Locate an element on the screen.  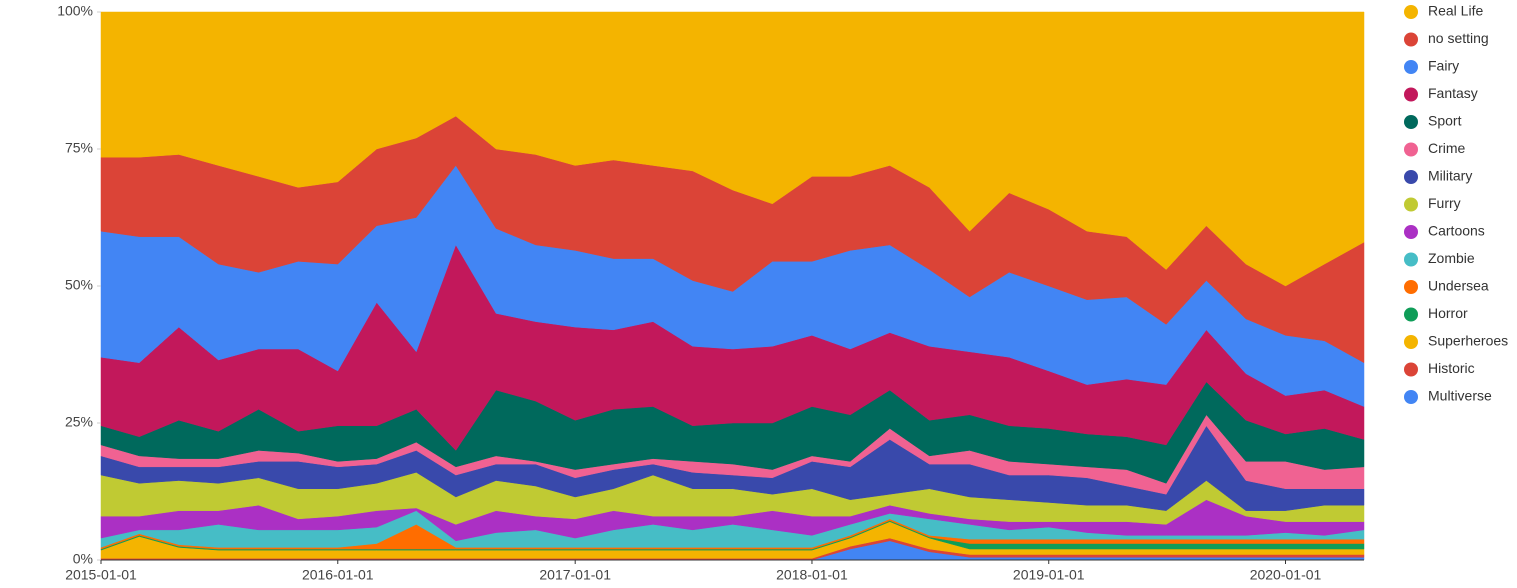
x-tick-label: 2016-01-01 is located at coordinates (338, 575).